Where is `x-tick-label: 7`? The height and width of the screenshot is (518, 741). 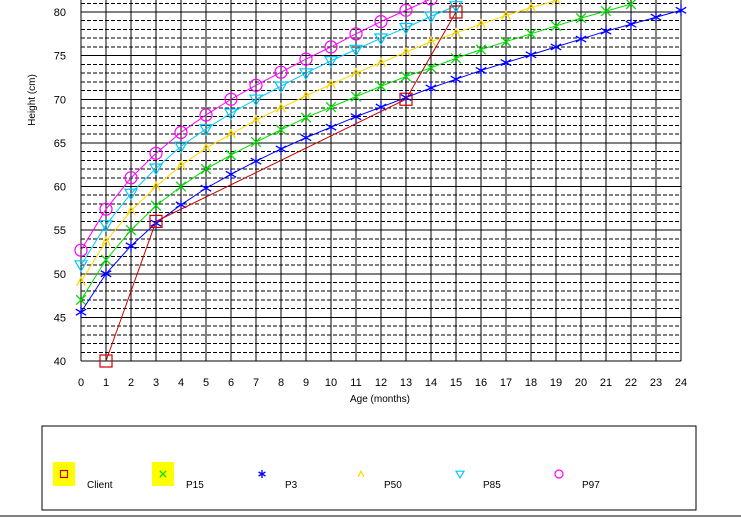
x-tick-label: 7 is located at coordinates (256, 383).